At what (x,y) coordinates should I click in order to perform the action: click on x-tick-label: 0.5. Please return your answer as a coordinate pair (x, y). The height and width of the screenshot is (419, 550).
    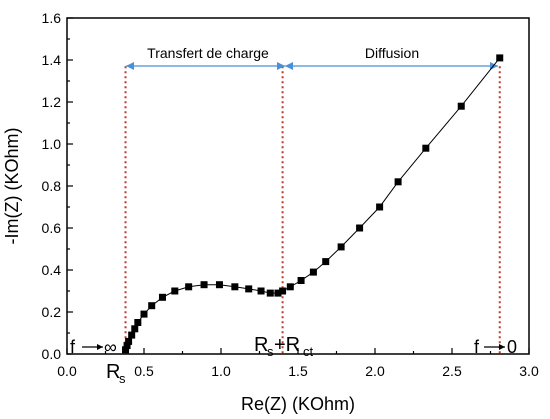
    Looking at the image, I should click on (144, 371).